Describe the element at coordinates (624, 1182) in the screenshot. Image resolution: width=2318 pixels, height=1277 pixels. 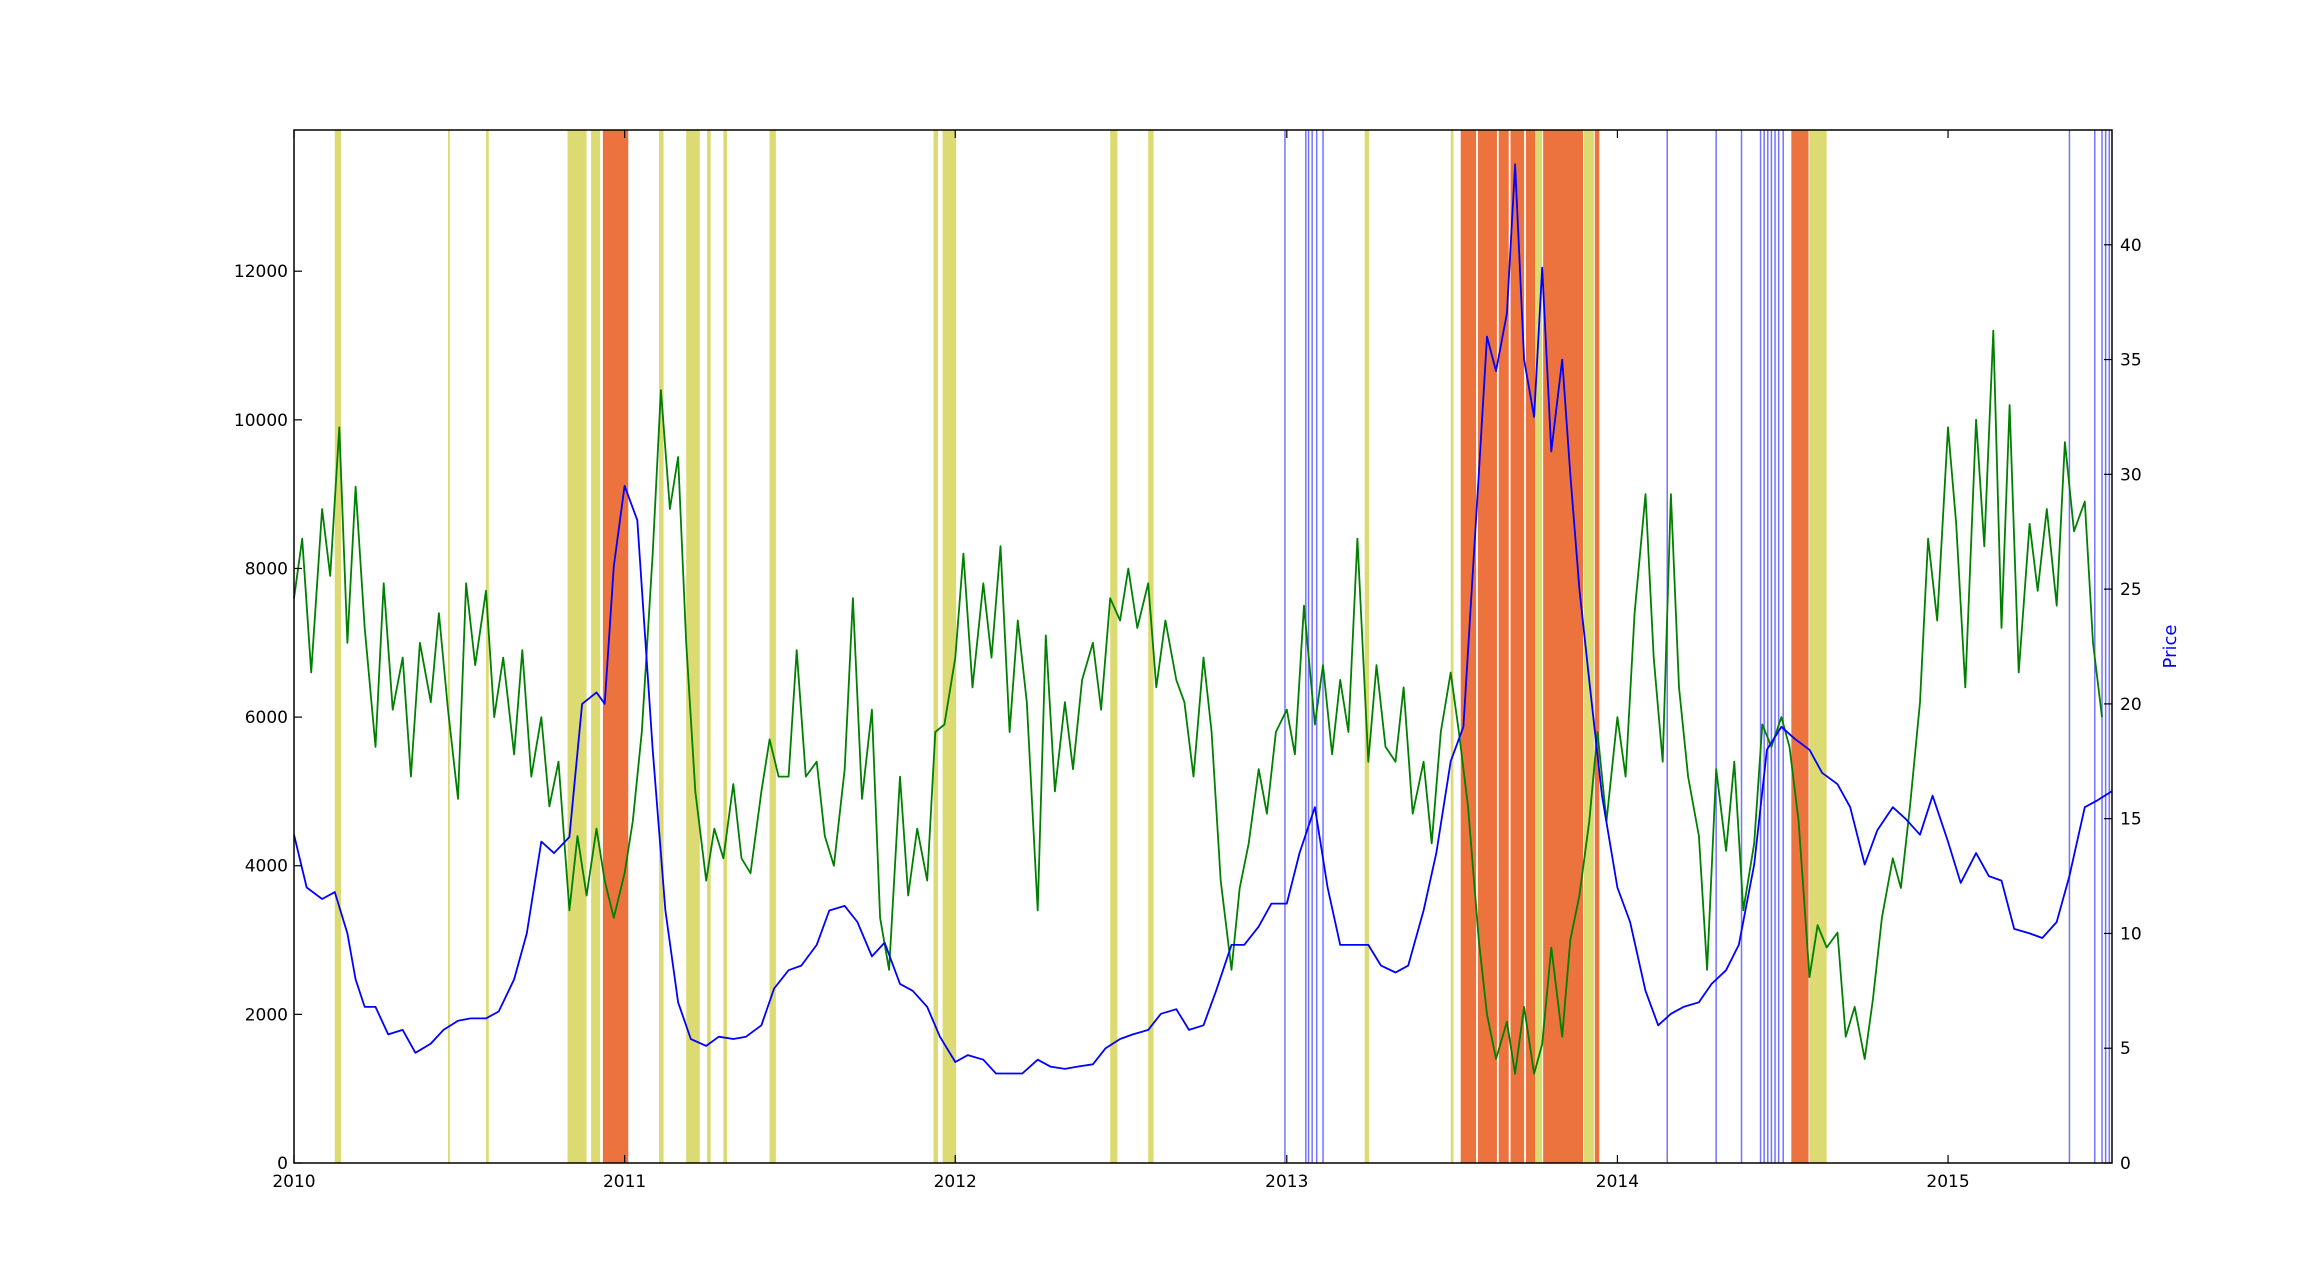
I see `x-tick-label: 2011` at that location.